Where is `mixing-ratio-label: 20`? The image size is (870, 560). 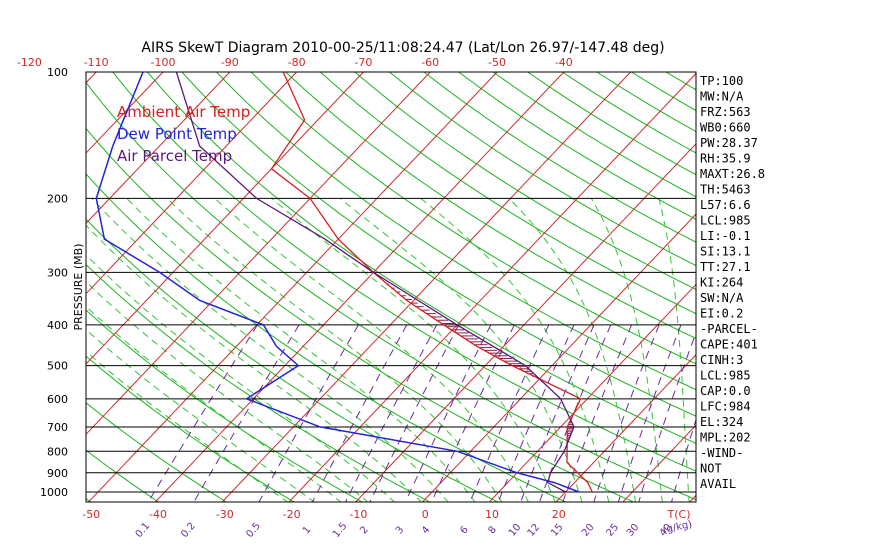
mixing-ratio-label: 20 is located at coordinates (588, 530).